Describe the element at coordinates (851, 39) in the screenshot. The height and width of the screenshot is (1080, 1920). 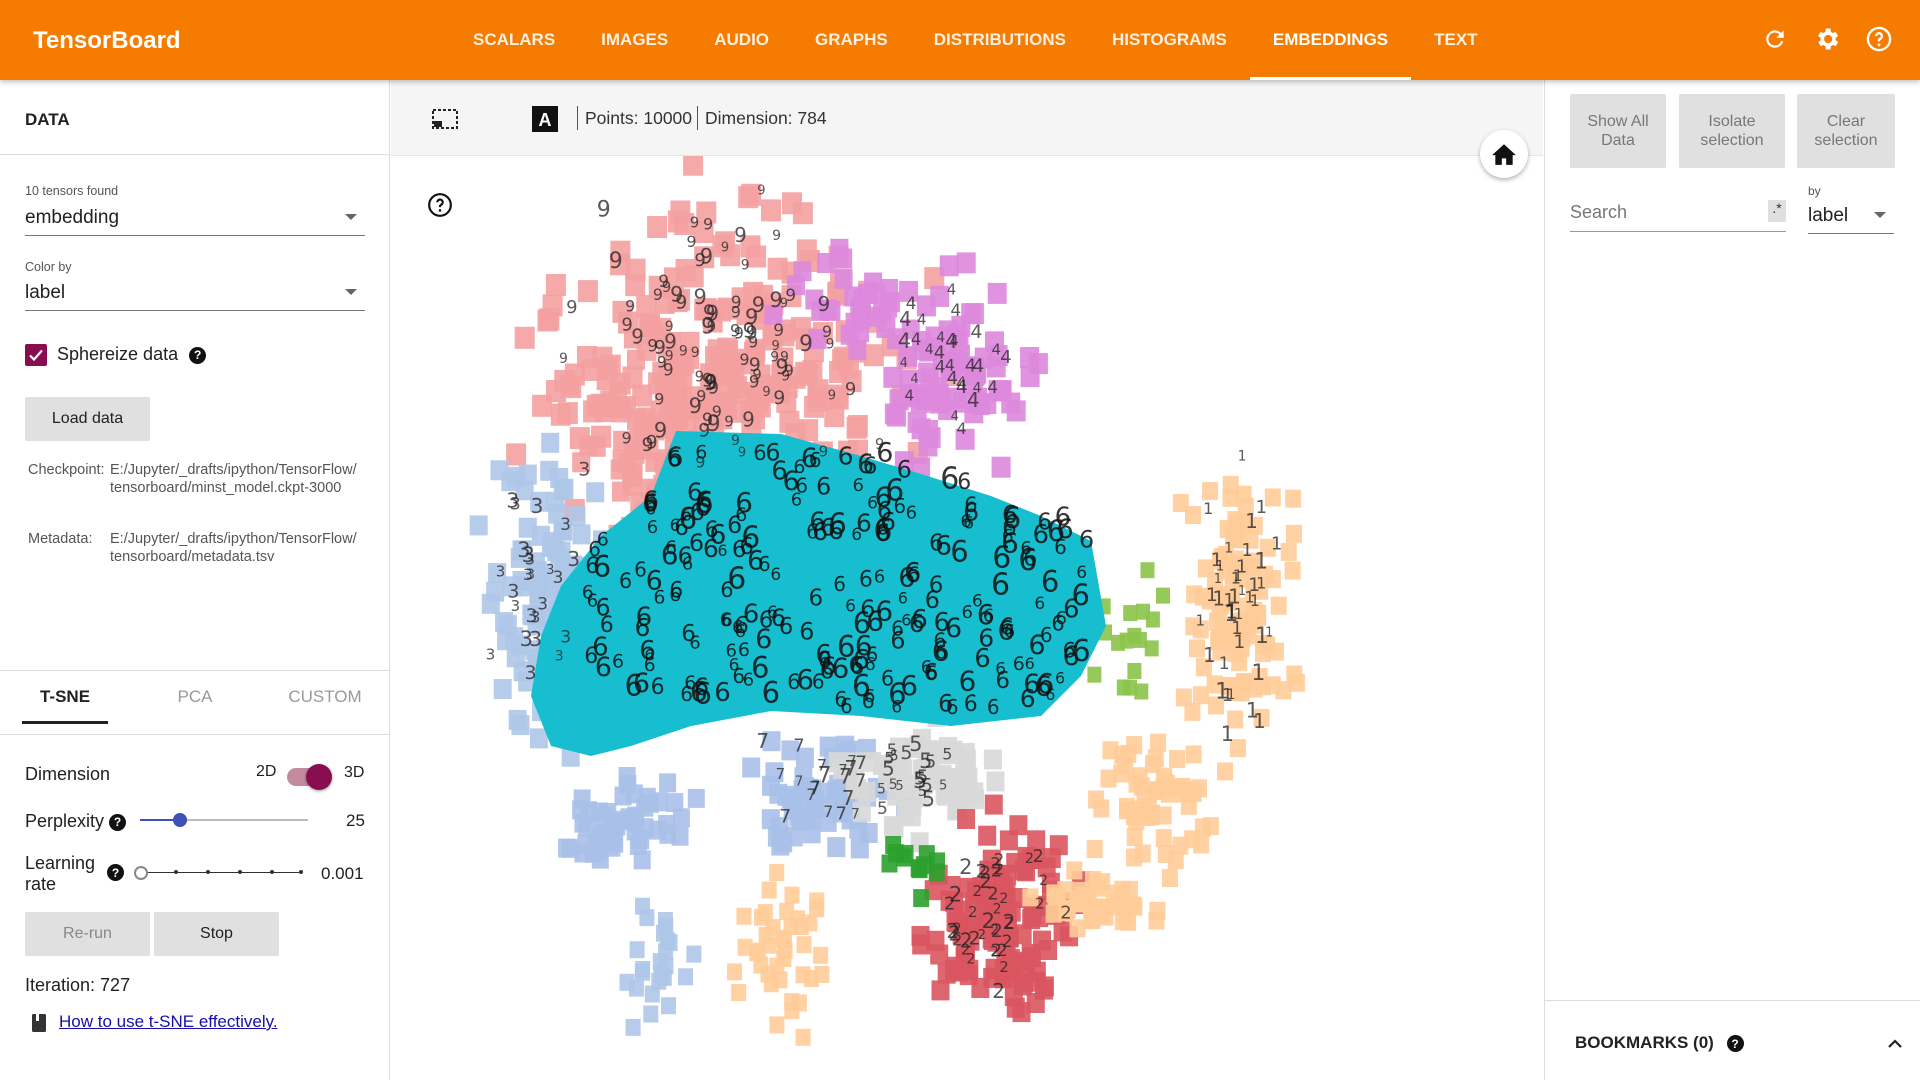
I see `tab-graphs: GRAPHS` at that location.